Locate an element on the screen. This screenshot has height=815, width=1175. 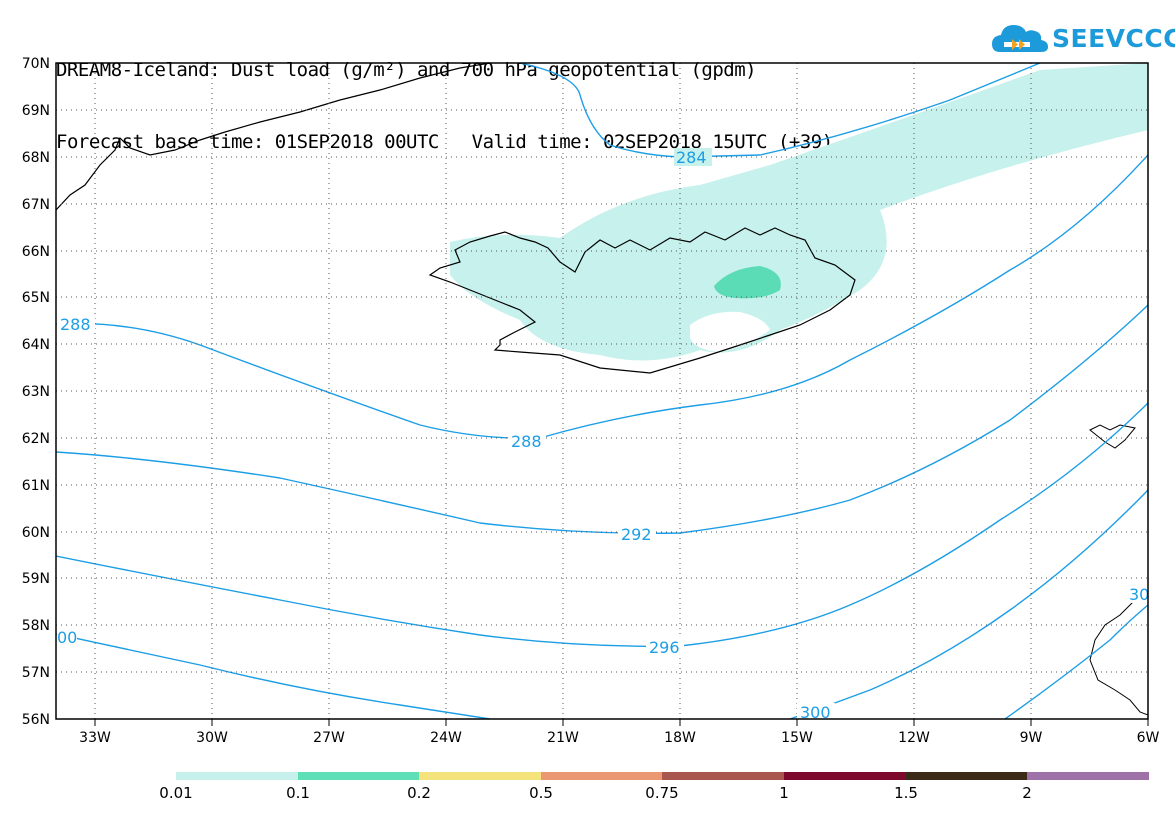
contour-label-00: 00 is located at coordinates (67, 637).